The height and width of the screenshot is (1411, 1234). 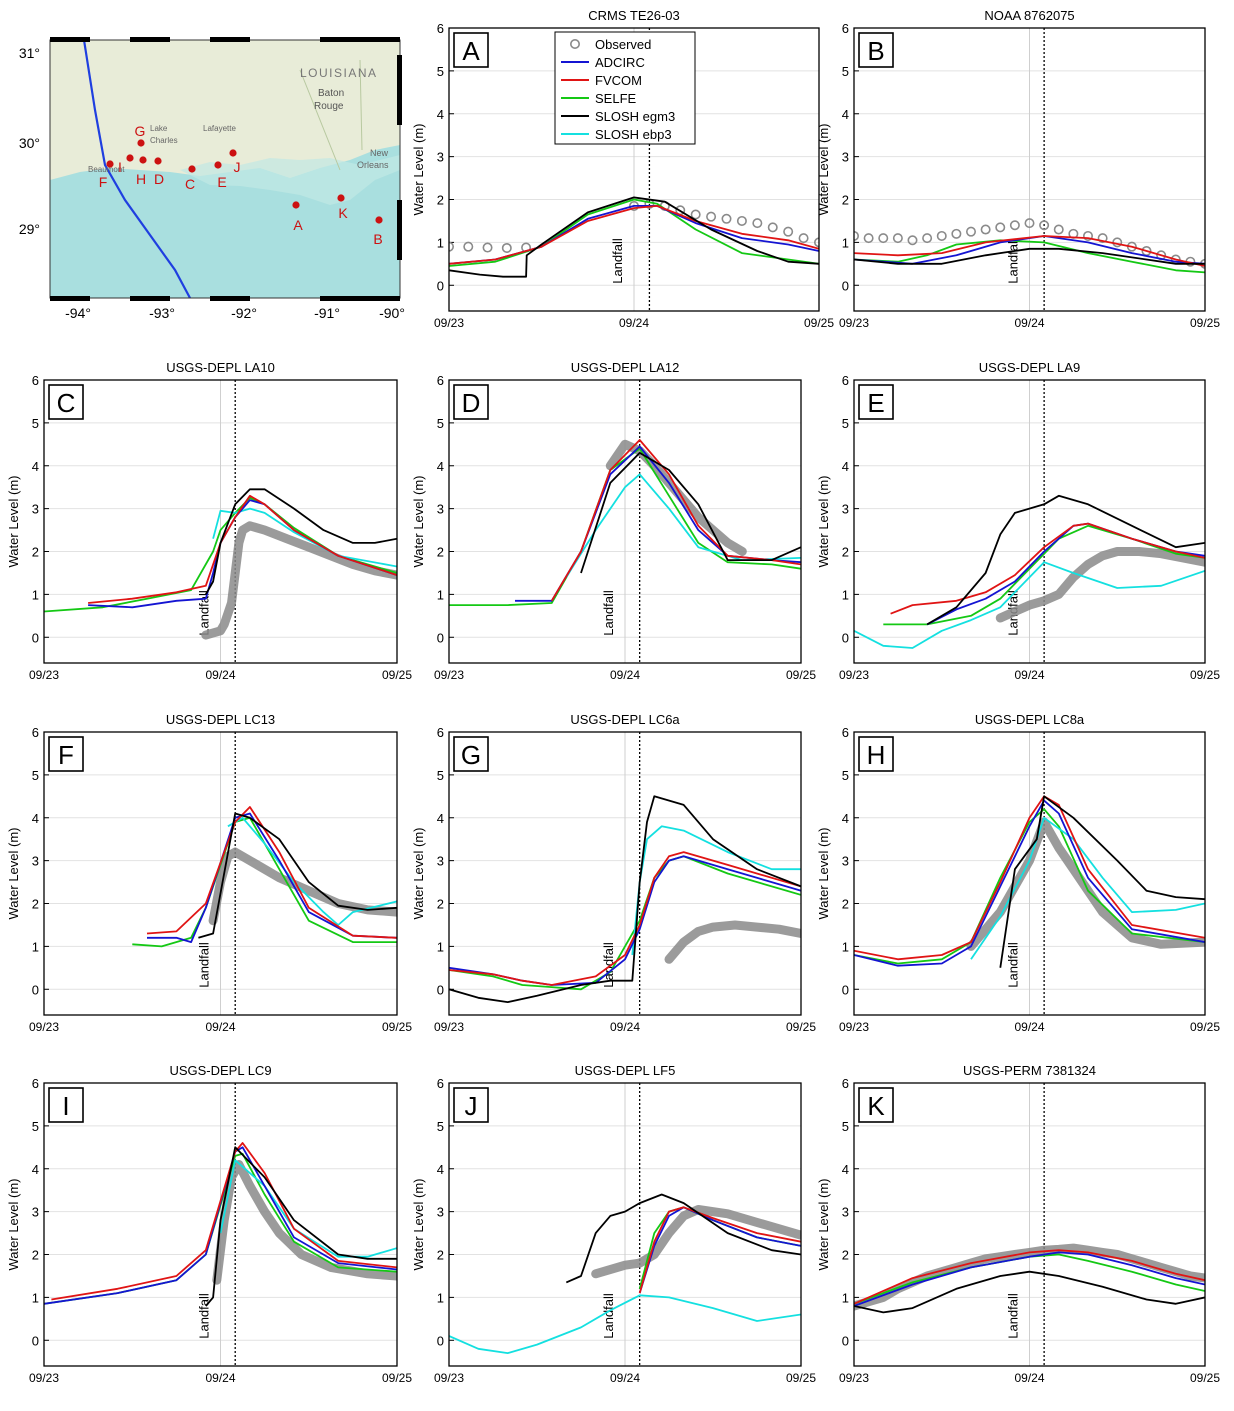 What do you see at coordinates (312, 871) in the screenshot?
I see `series-slosh-ebp3-line` at bounding box center [312, 871].